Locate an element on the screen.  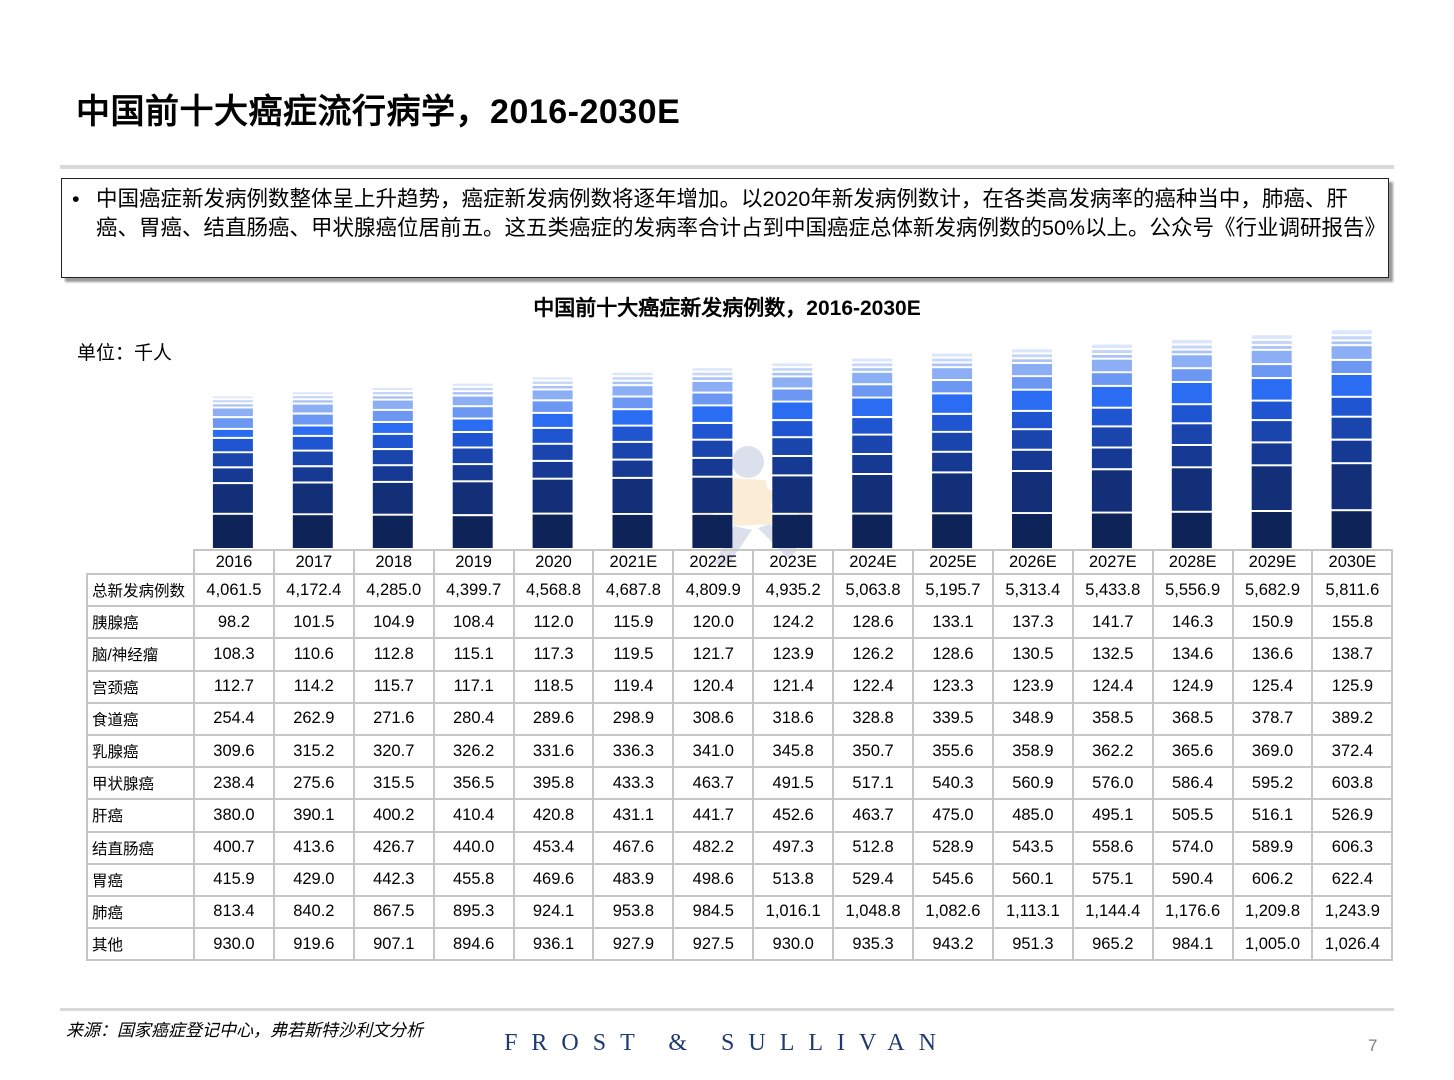
year-header: 2026E is located at coordinates (1032, 562).